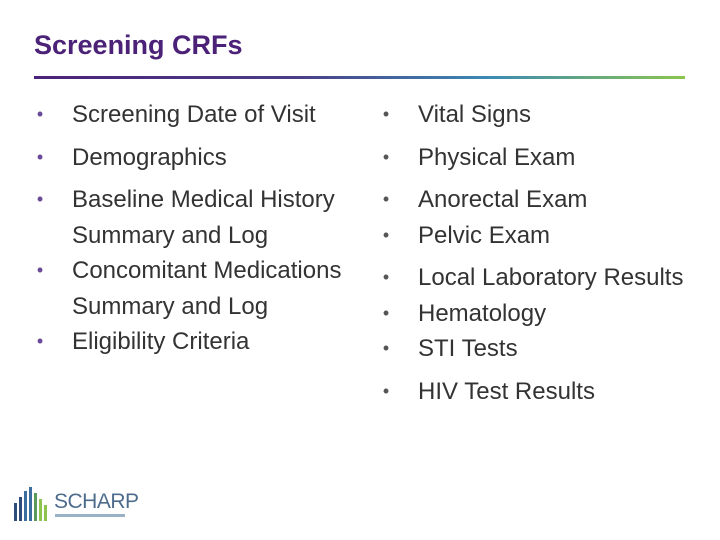  What do you see at coordinates (474, 114) in the screenshot?
I see `list-item-label: Vital Signs` at bounding box center [474, 114].